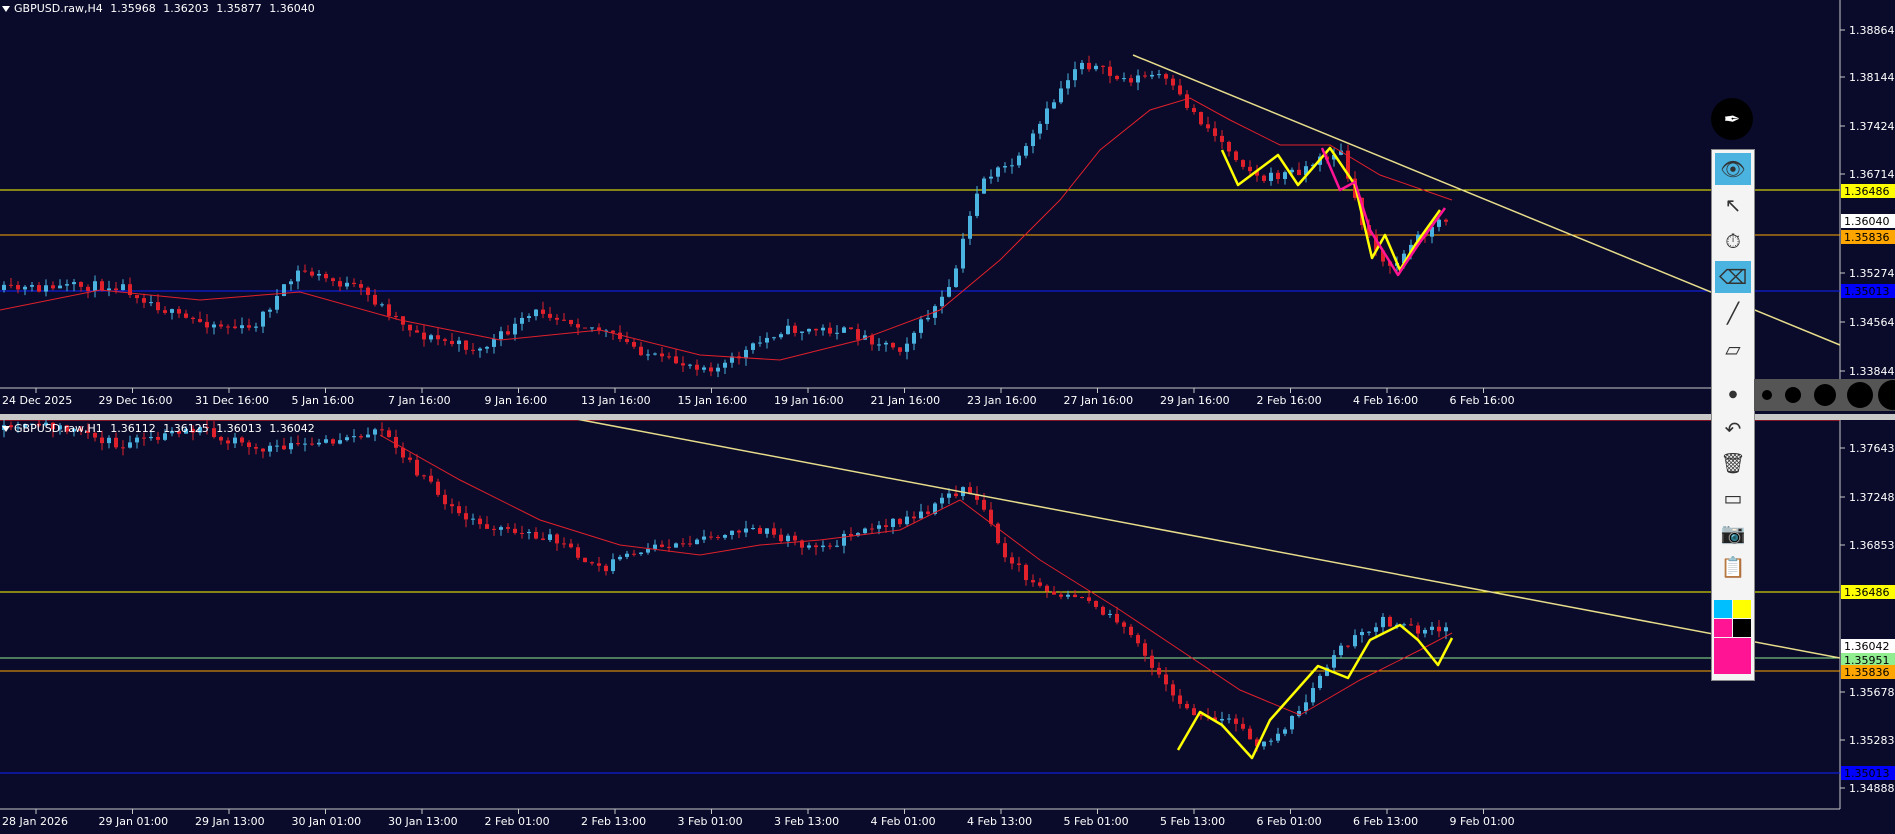 This screenshot has height=834, width=1895. I want to click on color-swatch-magenta, so click(1732, 656).